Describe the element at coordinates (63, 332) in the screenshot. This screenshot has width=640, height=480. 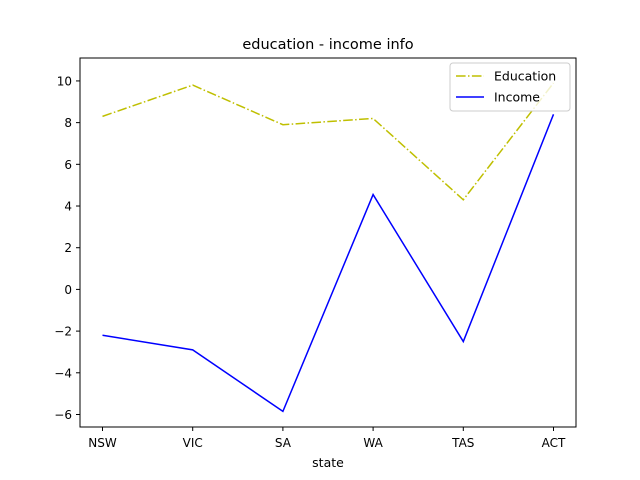
I see `y-tick-label: −2` at that location.